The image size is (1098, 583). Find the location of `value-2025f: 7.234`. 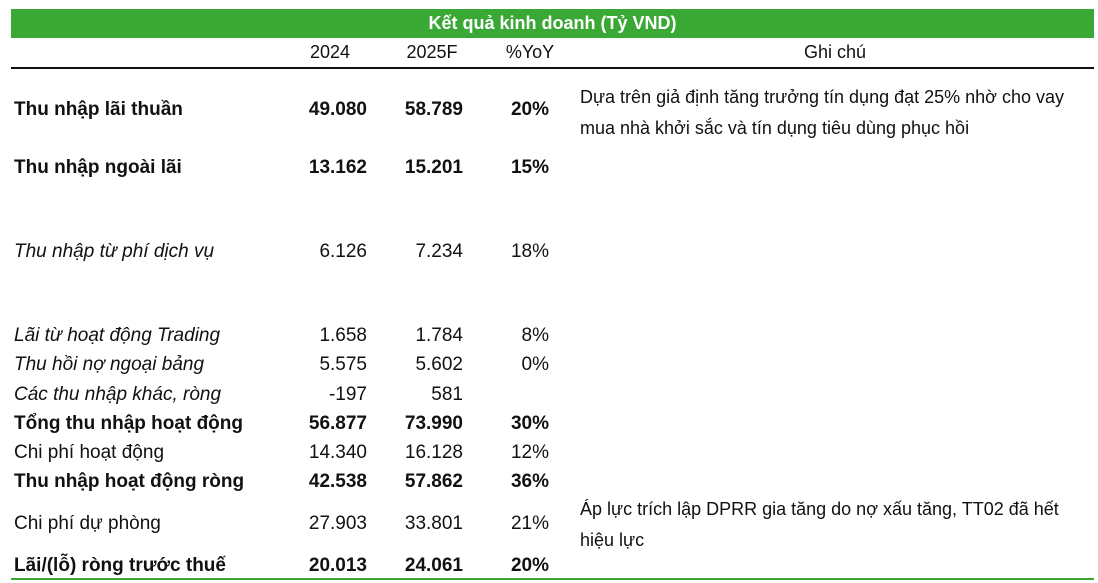

value-2025f: 7.234 is located at coordinates (439, 251).